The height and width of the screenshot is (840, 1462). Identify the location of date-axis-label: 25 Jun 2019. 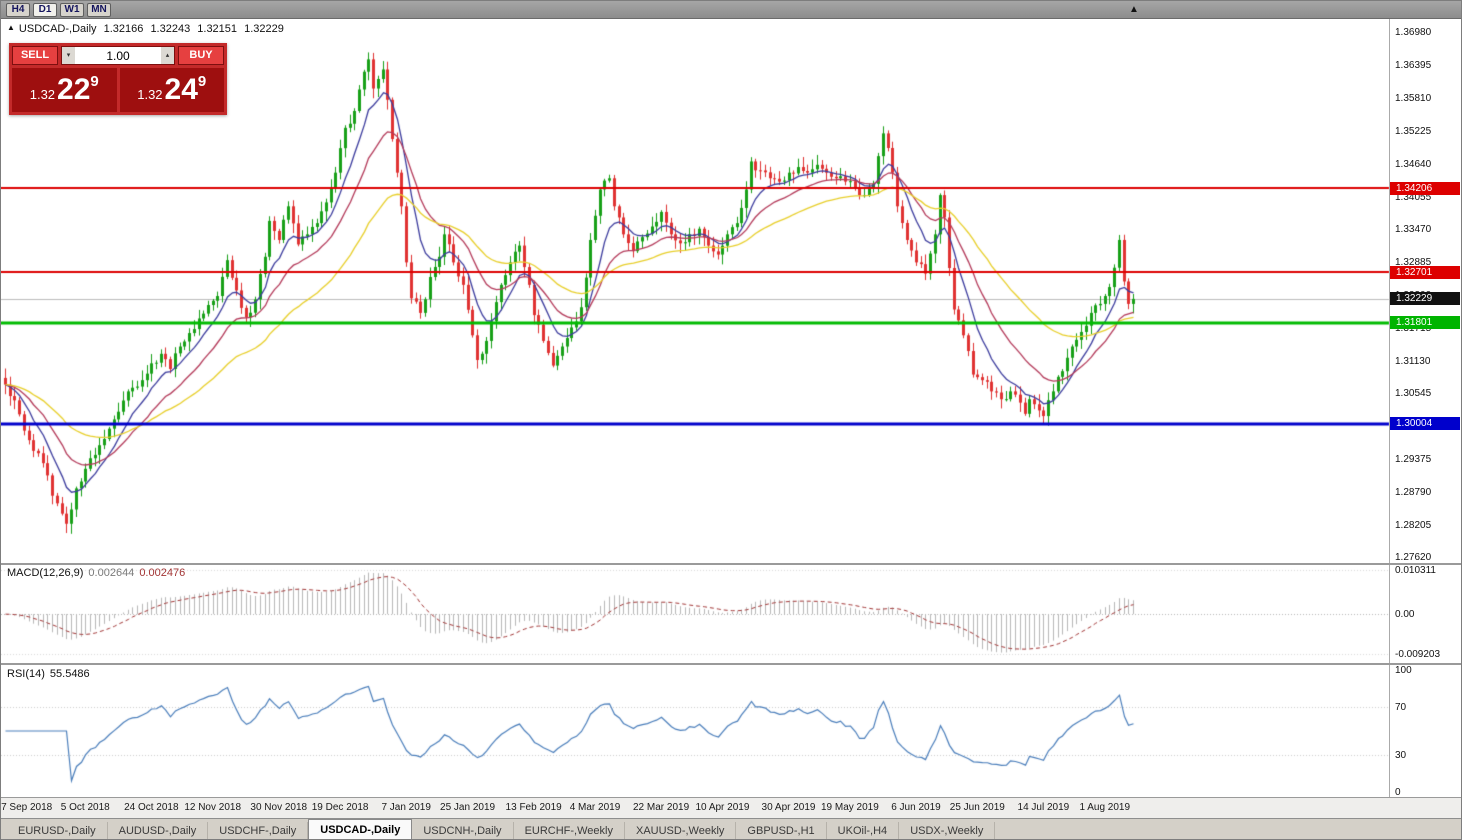
(977, 807).